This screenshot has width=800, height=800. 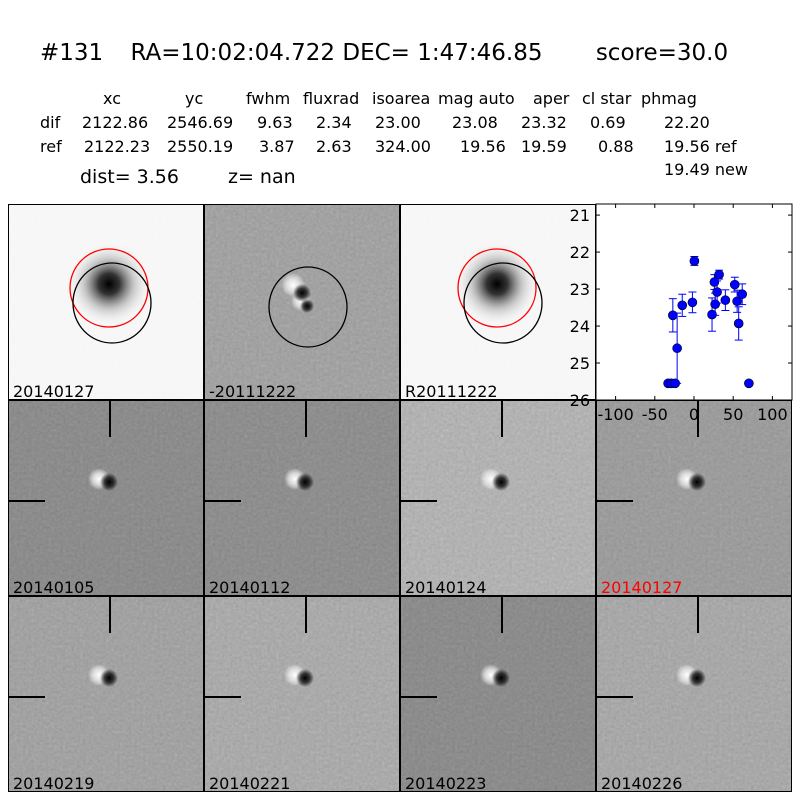 What do you see at coordinates (615, 414) in the screenshot?
I see `x-tick-label: -100` at bounding box center [615, 414].